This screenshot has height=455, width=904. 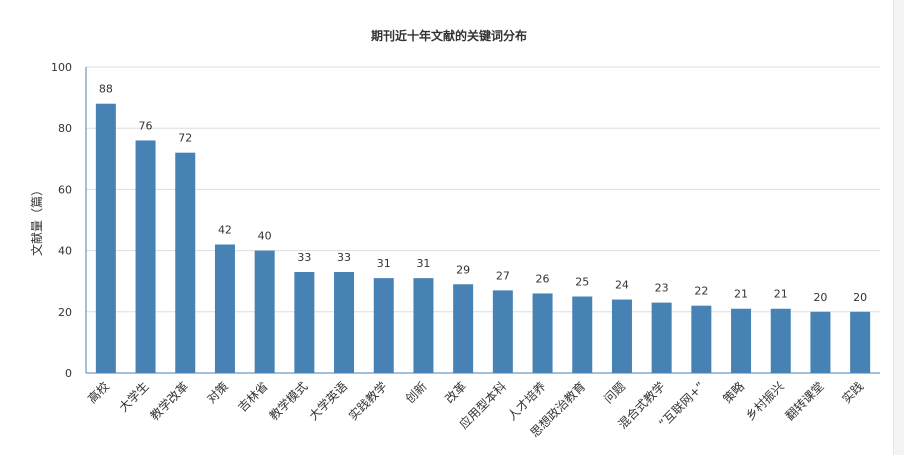 What do you see at coordinates (65, 128) in the screenshot?
I see `y-tick-label: 80` at bounding box center [65, 128].